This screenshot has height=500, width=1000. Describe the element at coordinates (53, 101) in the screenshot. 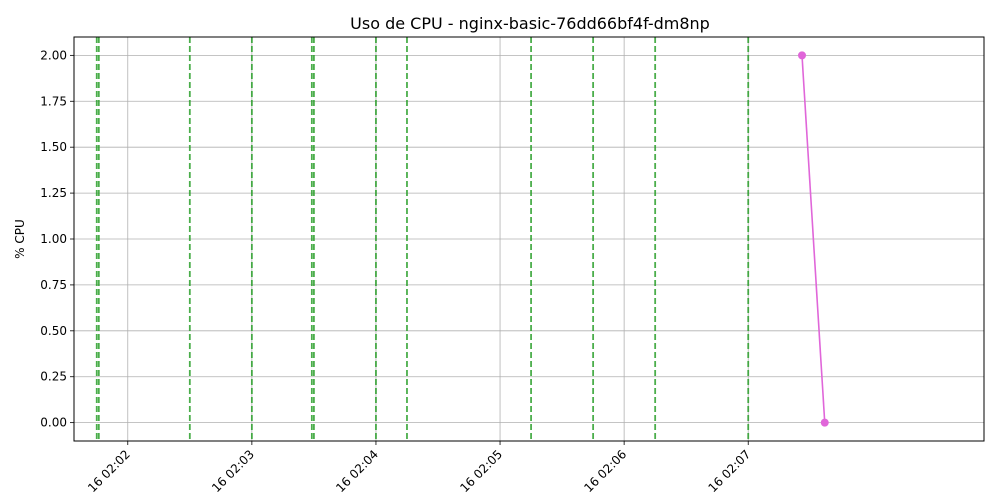

I see `y-tick-label: 1.75` at that location.